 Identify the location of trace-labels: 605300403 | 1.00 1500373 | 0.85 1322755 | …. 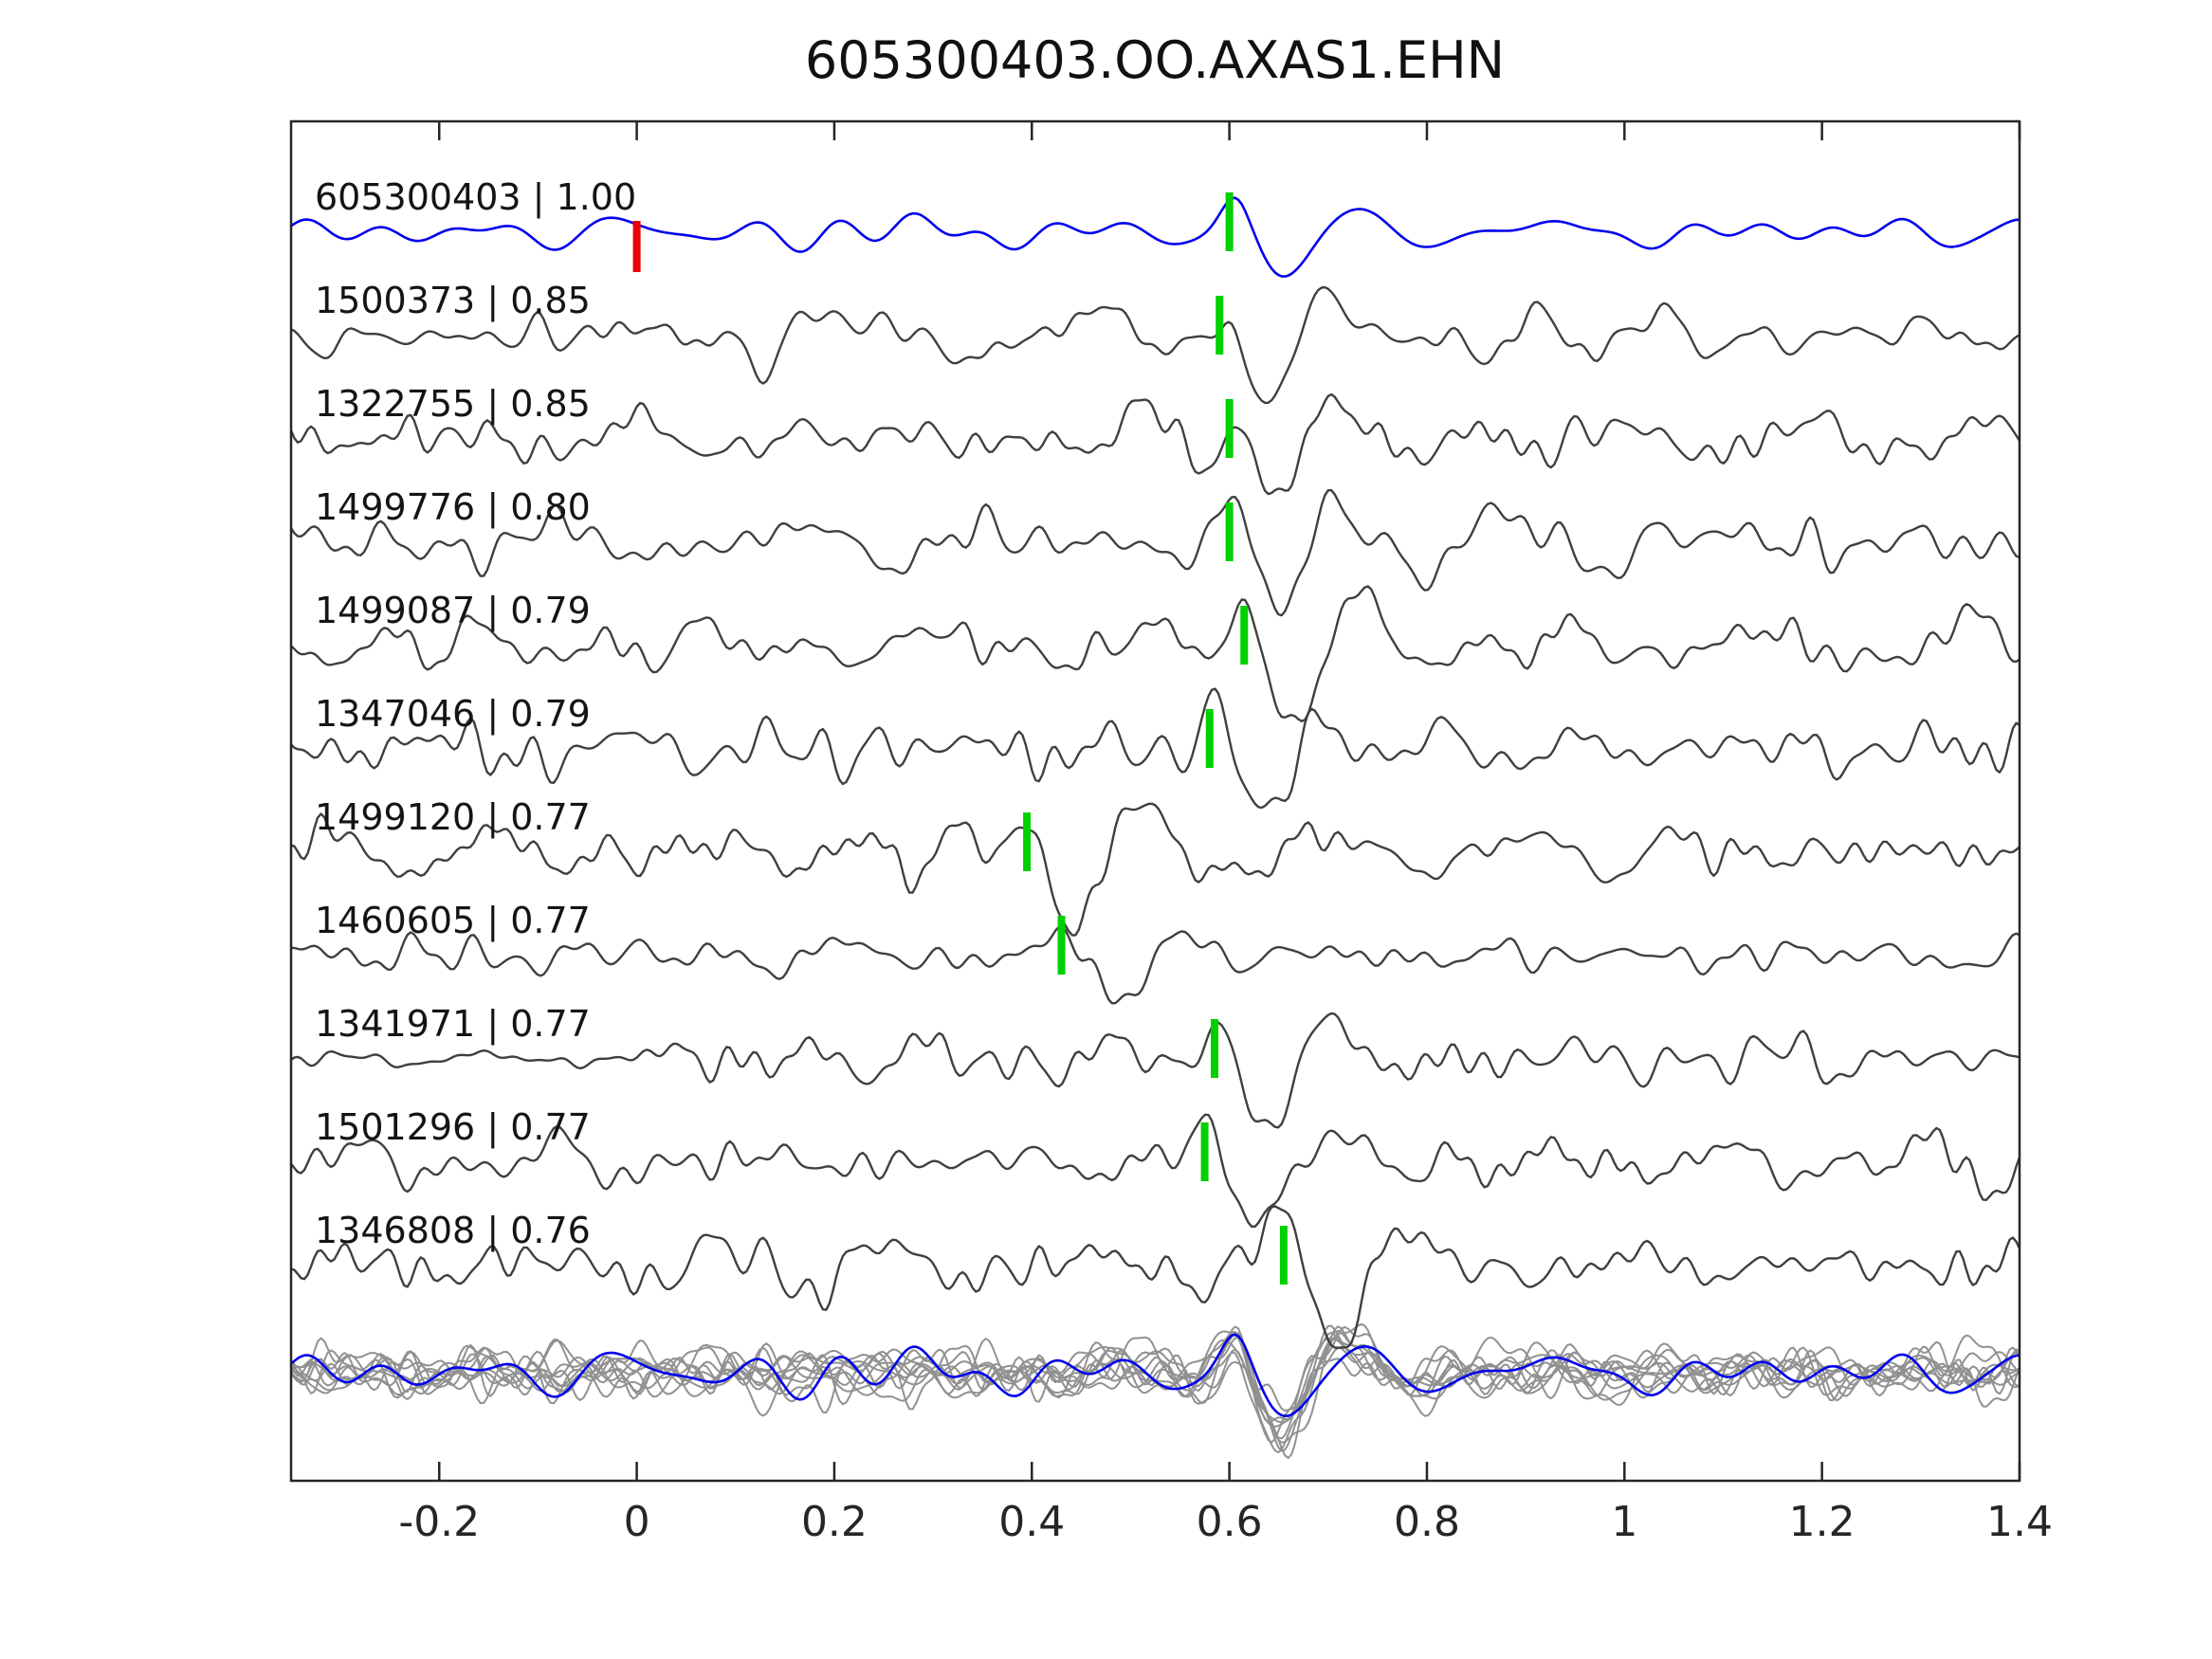
(475, 714).